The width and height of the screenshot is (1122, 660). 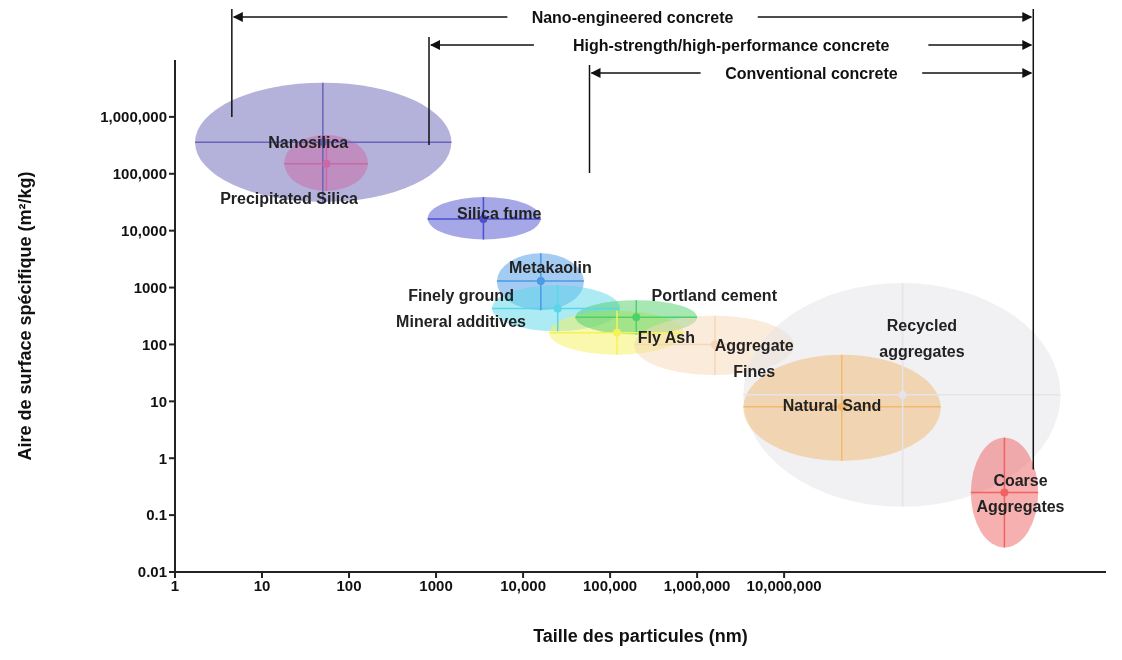 I want to click on x-tick-label: 10, so click(x=262, y=585).